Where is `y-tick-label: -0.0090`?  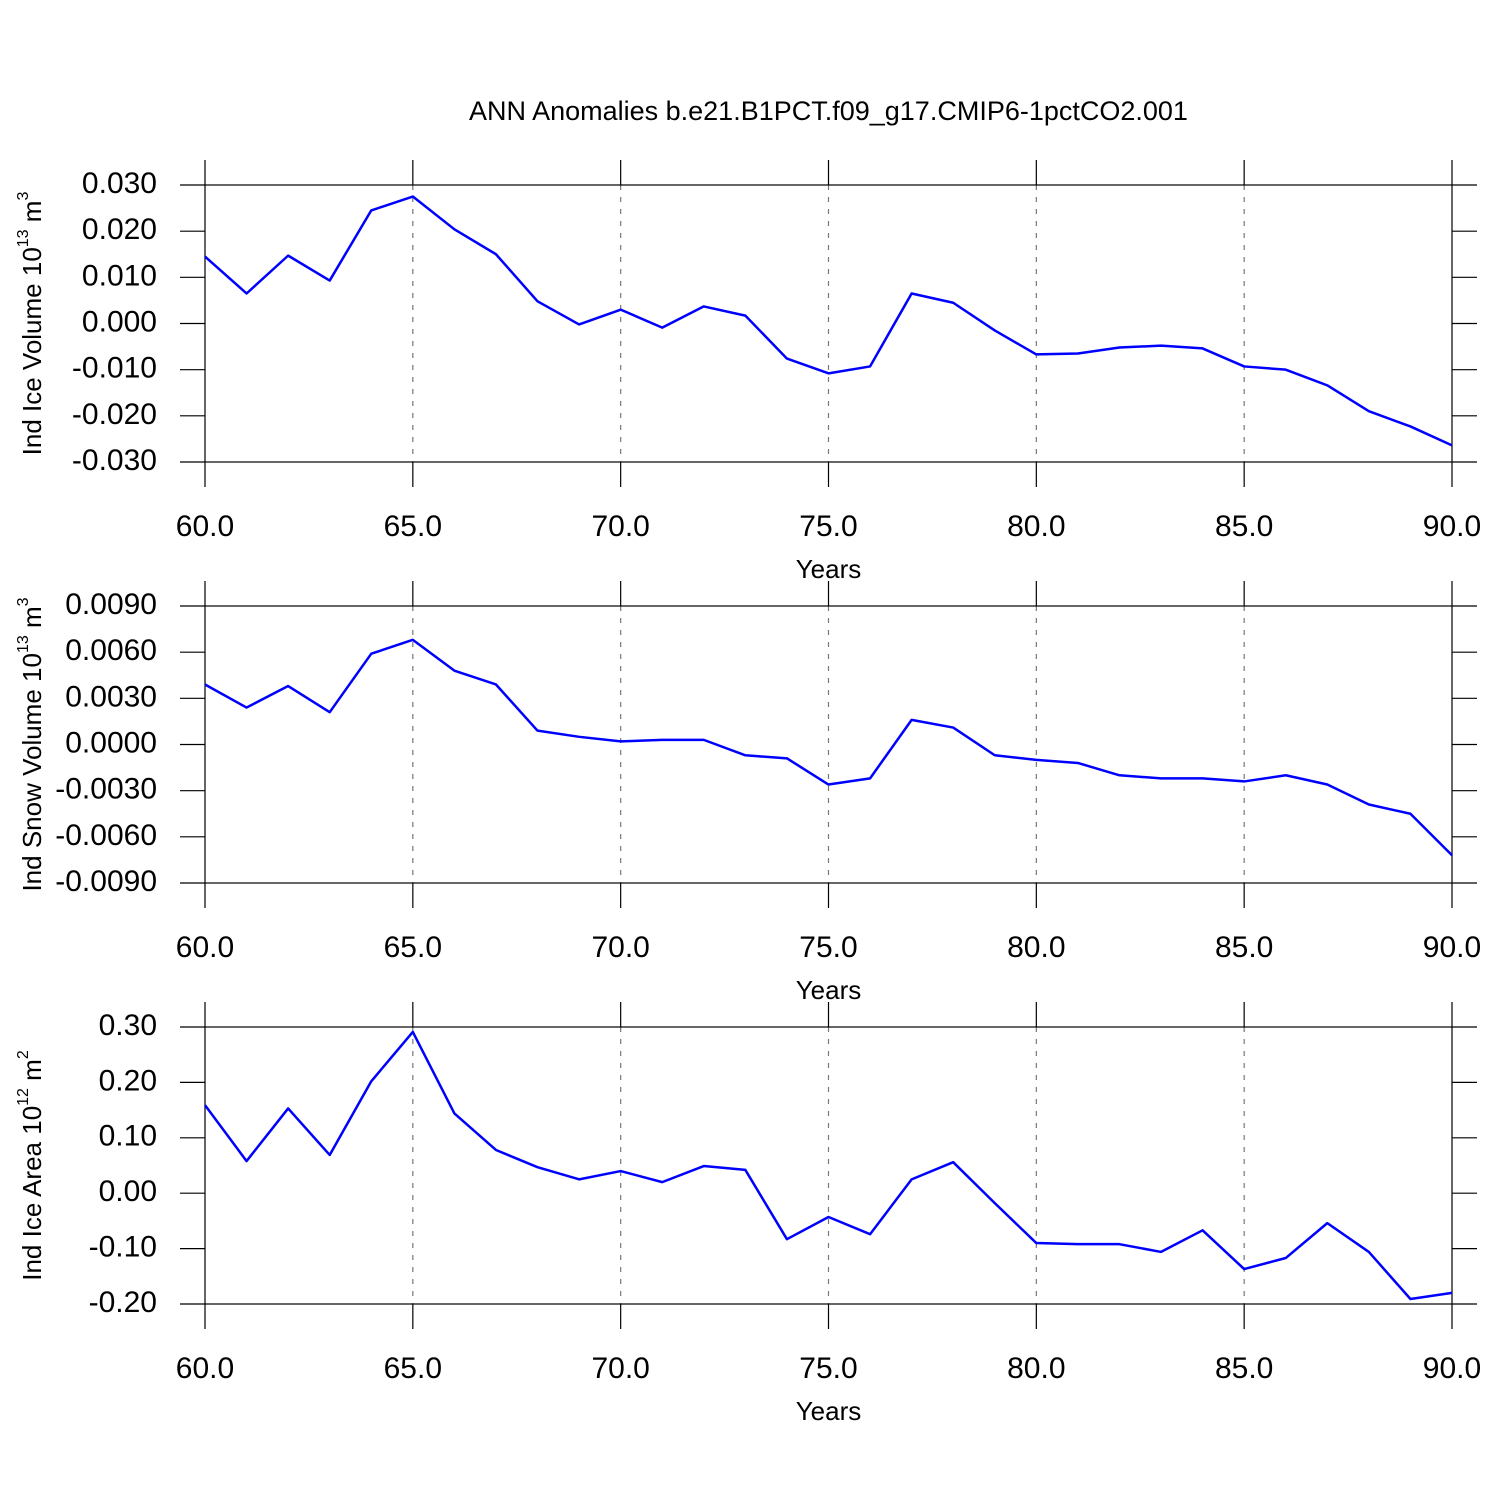 y-tick-label: -0.0090 is located at coordinates (106, 881).